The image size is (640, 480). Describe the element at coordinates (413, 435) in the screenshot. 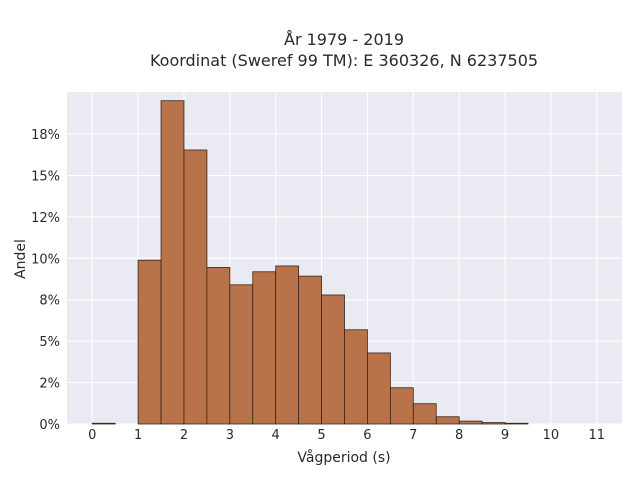

I see `x-tick-label: 7` at that location.